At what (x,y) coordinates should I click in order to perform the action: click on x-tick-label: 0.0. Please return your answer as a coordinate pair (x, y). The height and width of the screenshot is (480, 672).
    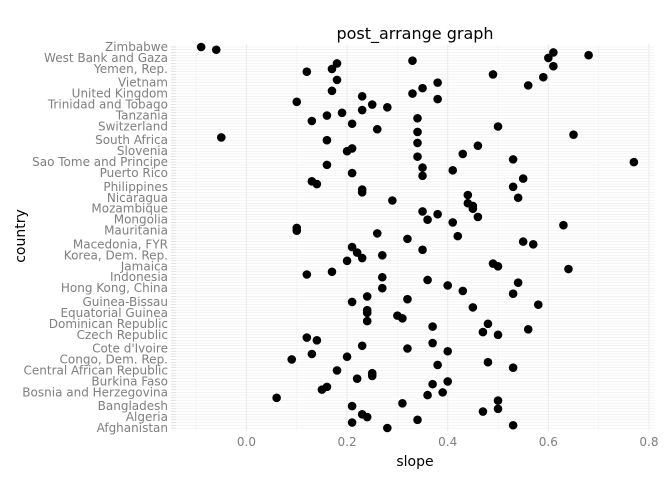
    Looking at the image, I should click on (246, 442).